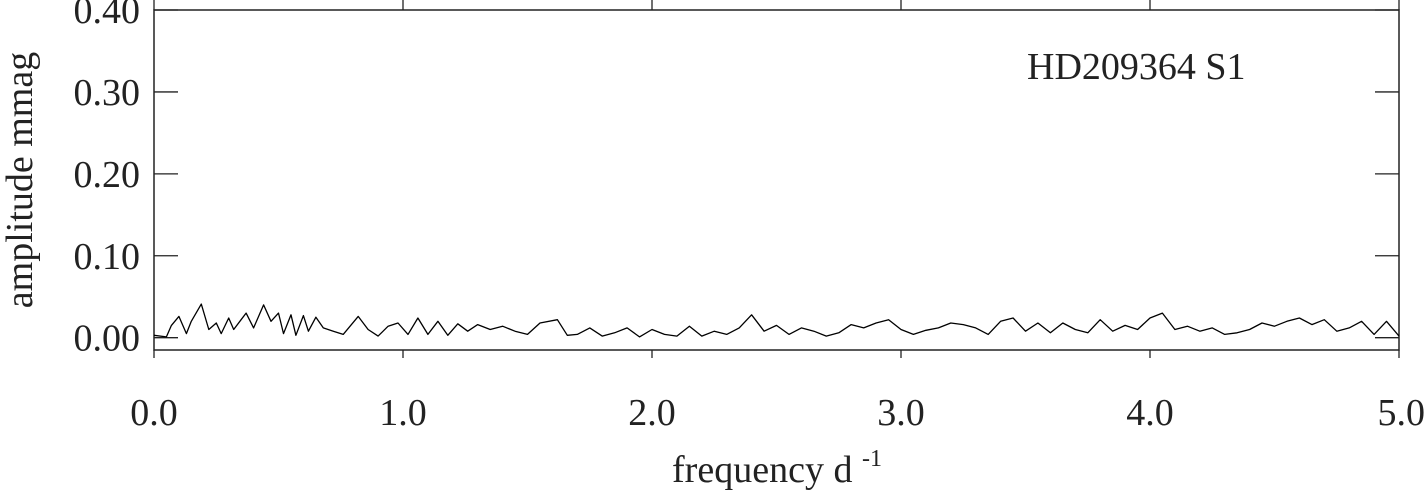 The height and width of the screenshot is (496, 1425). I want to click on x-tick-label: 4.0, so click(1150, 413).